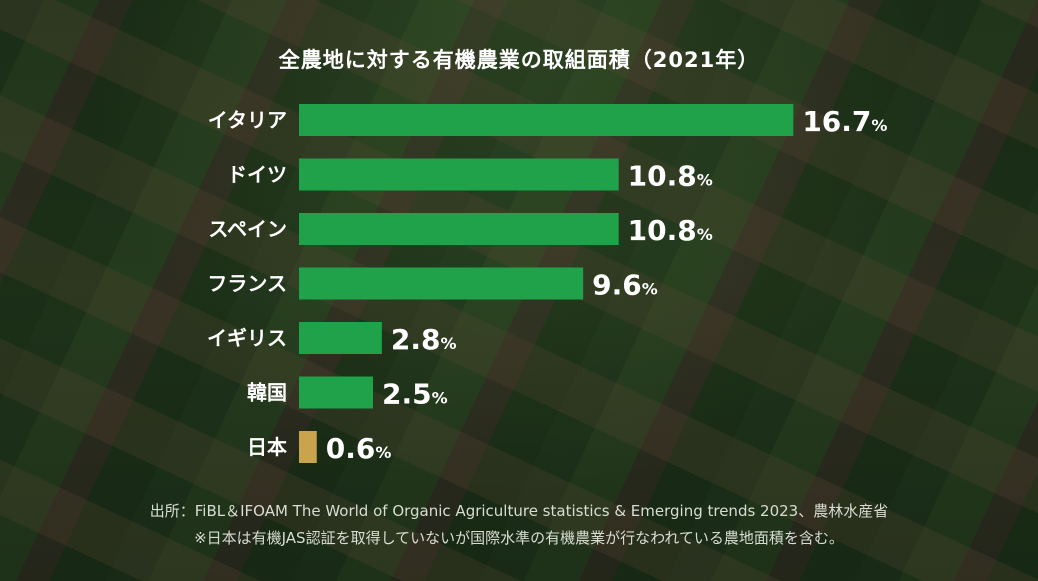  Describe the element at coordinates (247, 120) in the screenshot. I see `category-label: イタリア` at that location.